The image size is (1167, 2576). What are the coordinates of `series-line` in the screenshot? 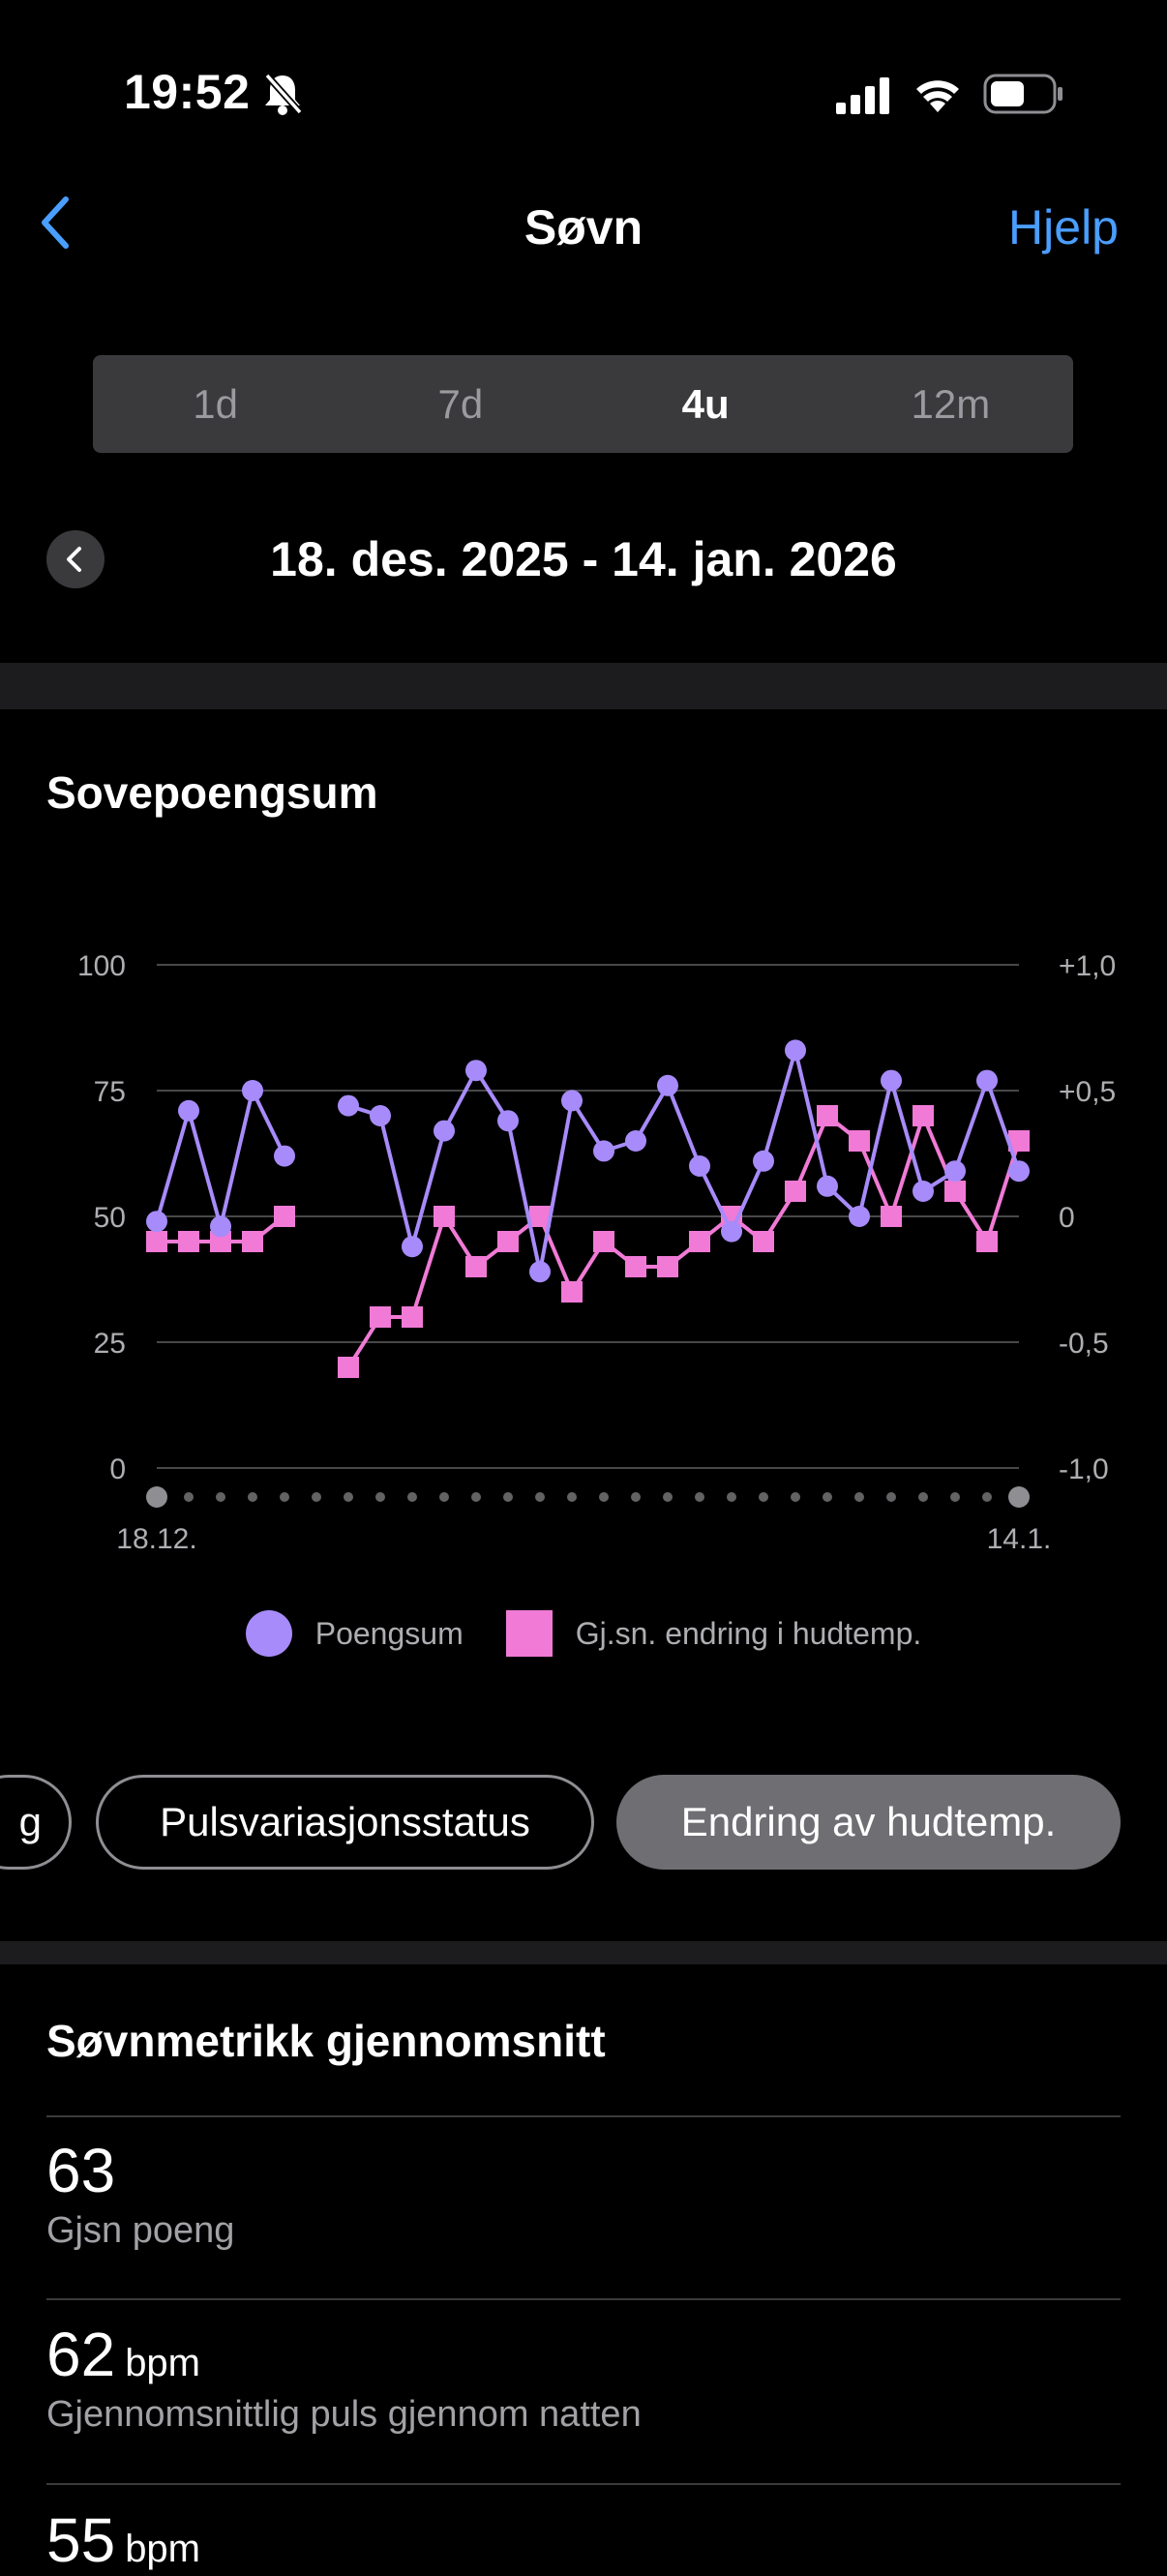 It's located at (684, 1161).